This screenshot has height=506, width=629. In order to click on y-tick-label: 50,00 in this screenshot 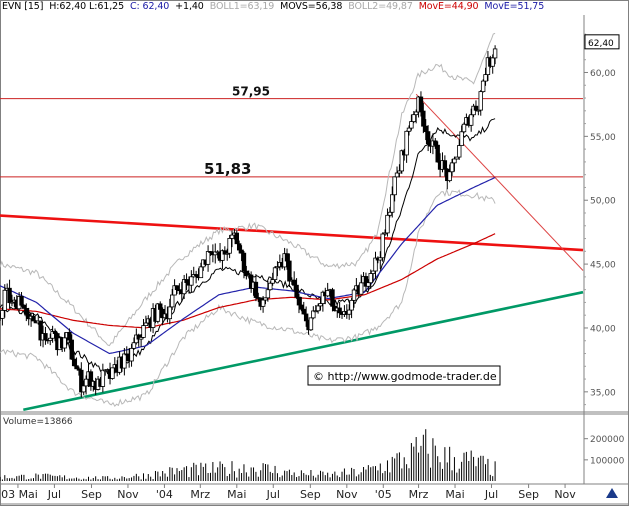, I will do `click(603, 202)`.